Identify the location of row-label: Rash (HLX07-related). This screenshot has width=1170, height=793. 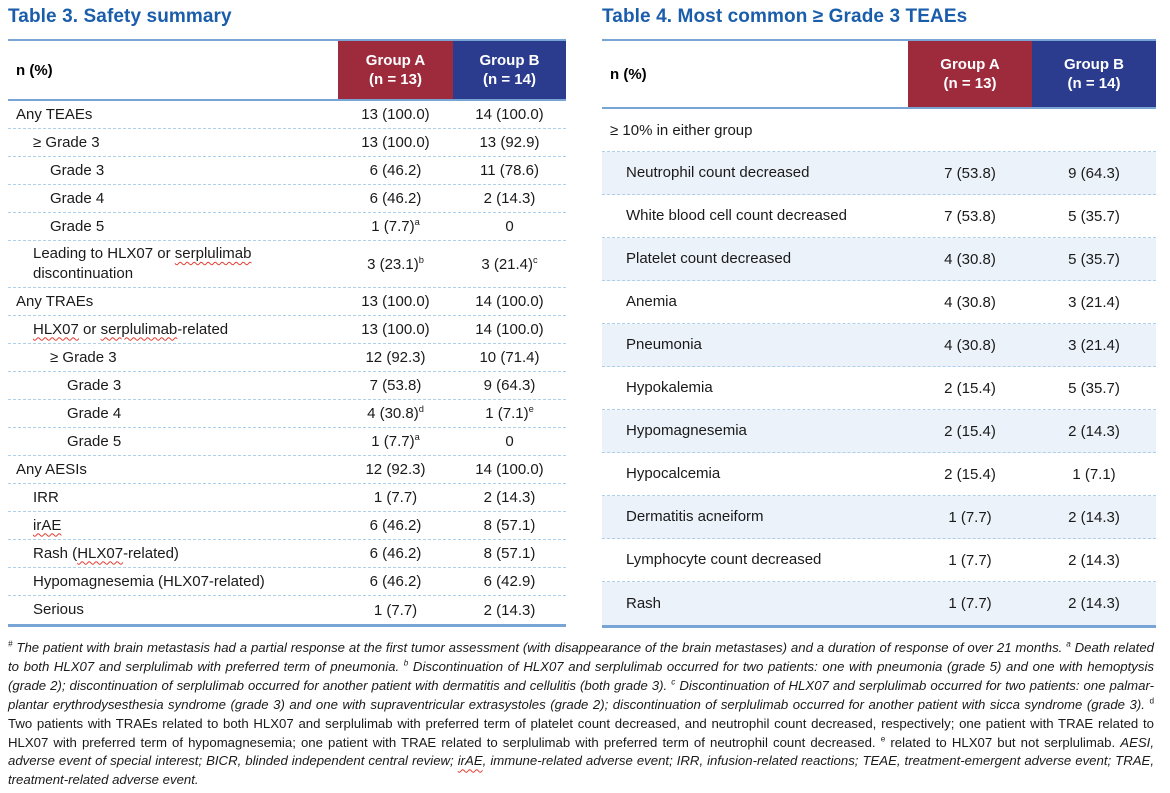
(106, 553).